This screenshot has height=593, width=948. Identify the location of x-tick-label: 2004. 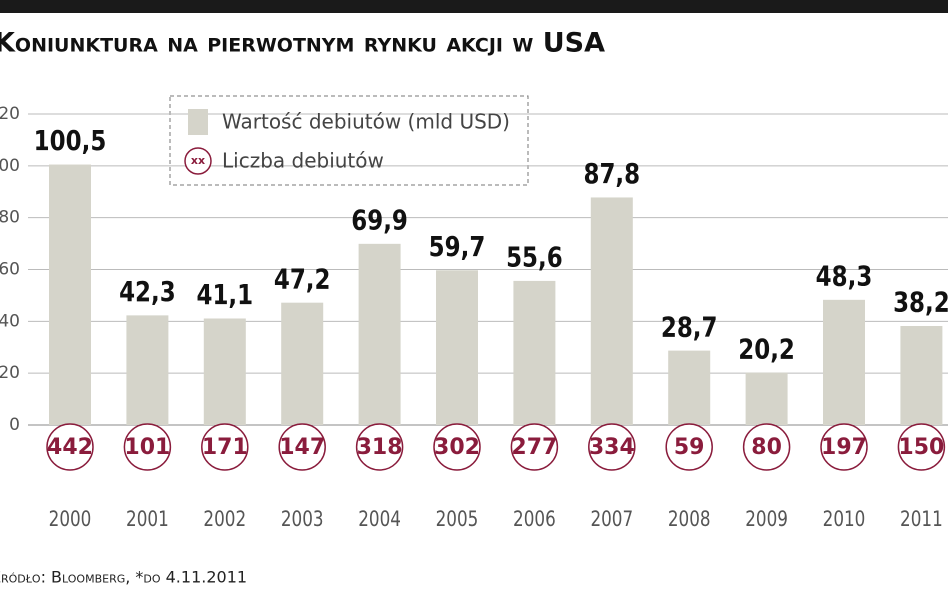
(379, 519).